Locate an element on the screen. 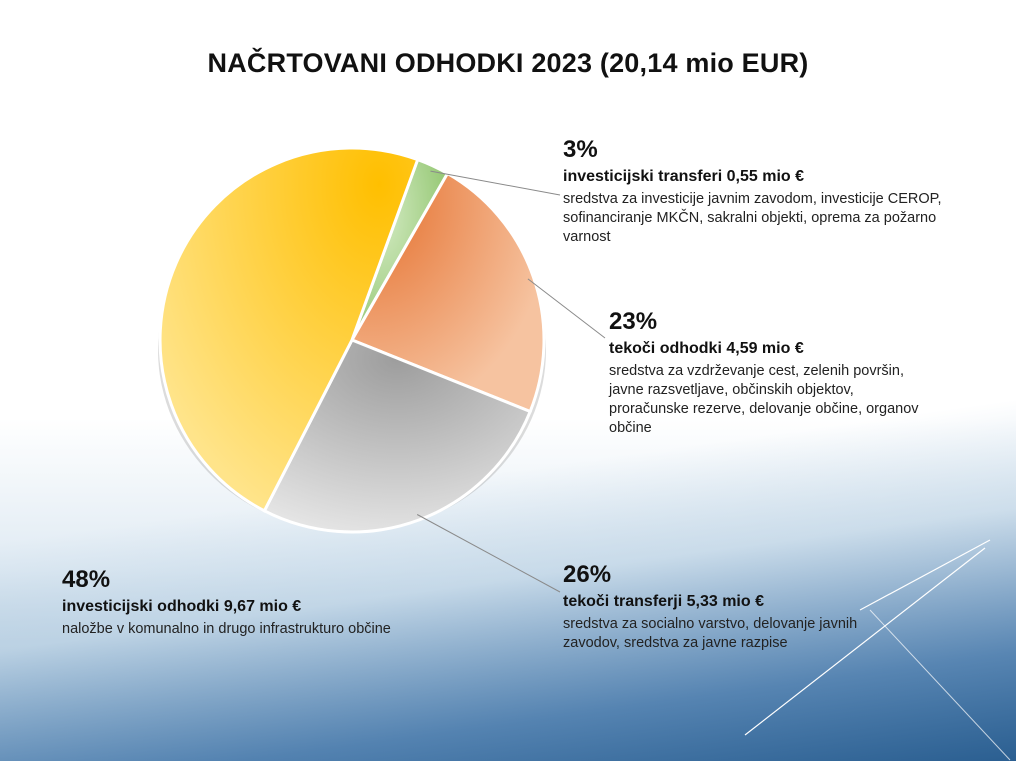  slice-investicijski-odhodki is located at coordinates (289, 329).